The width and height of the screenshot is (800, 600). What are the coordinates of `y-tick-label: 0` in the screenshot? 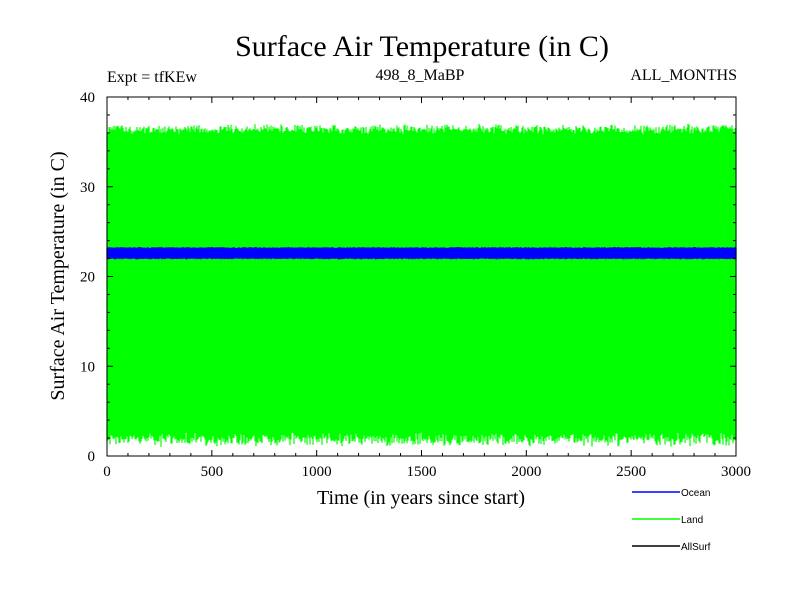 It's located at (92, 457).